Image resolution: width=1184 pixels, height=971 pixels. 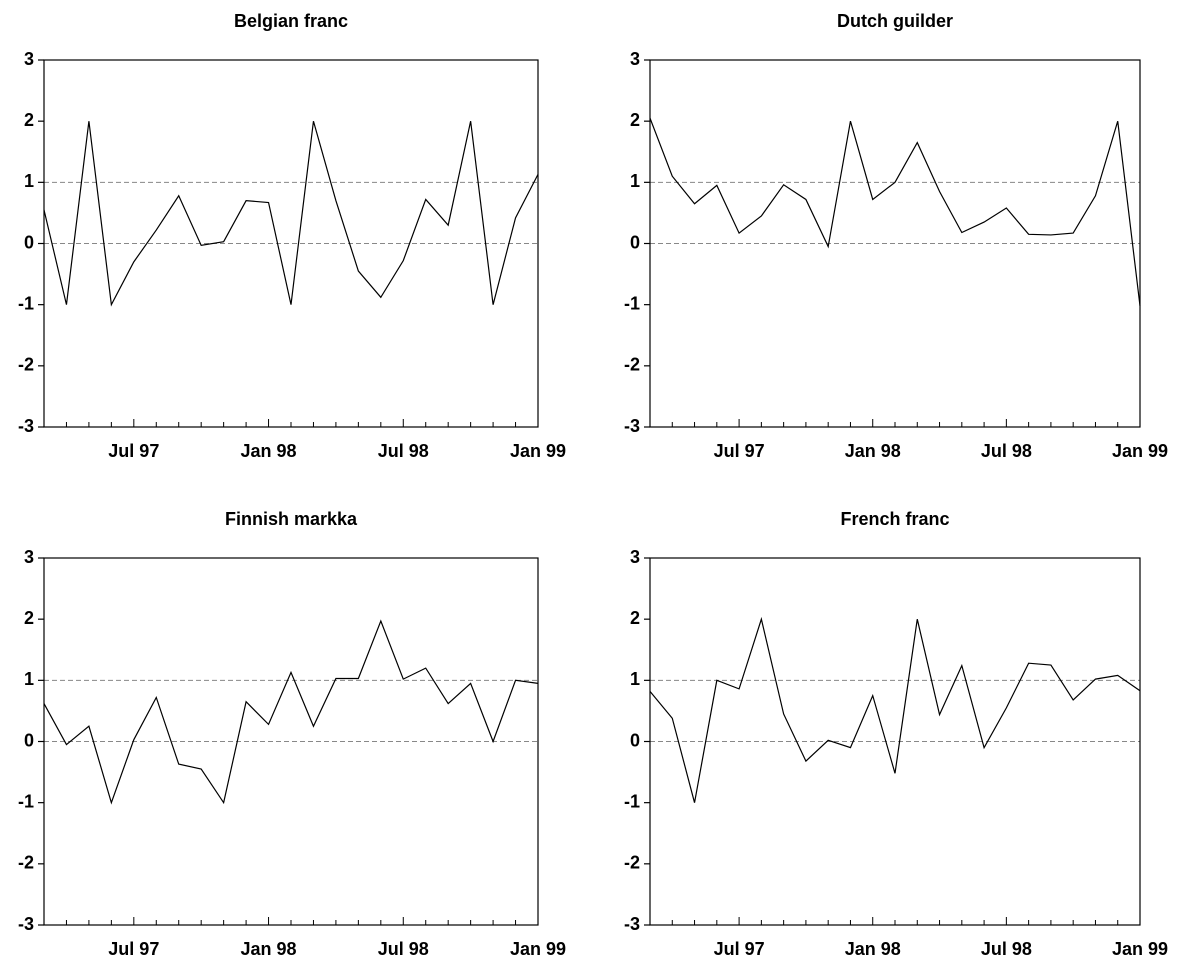 I want to click on panel-title: Finnish markka, so click(x=291, y=519).